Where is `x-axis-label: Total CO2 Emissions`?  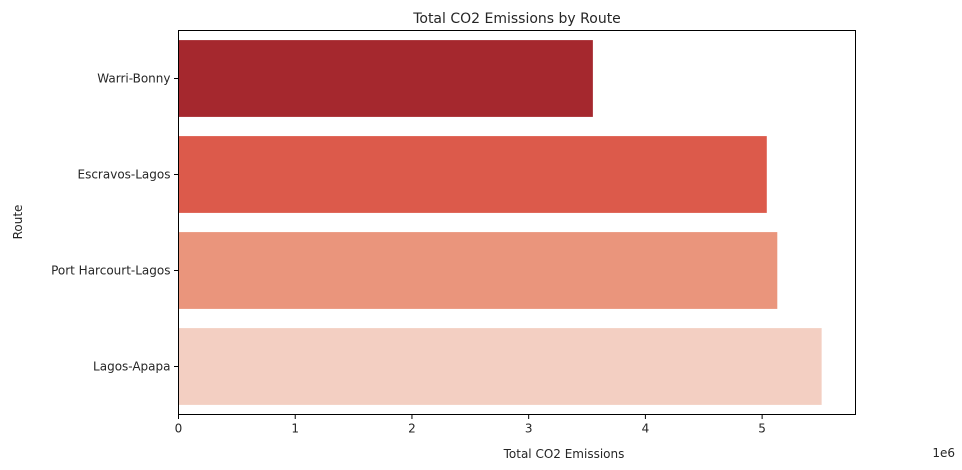 x-axis-label: Total CO2 Emissions is located at coordinates (564, 454).